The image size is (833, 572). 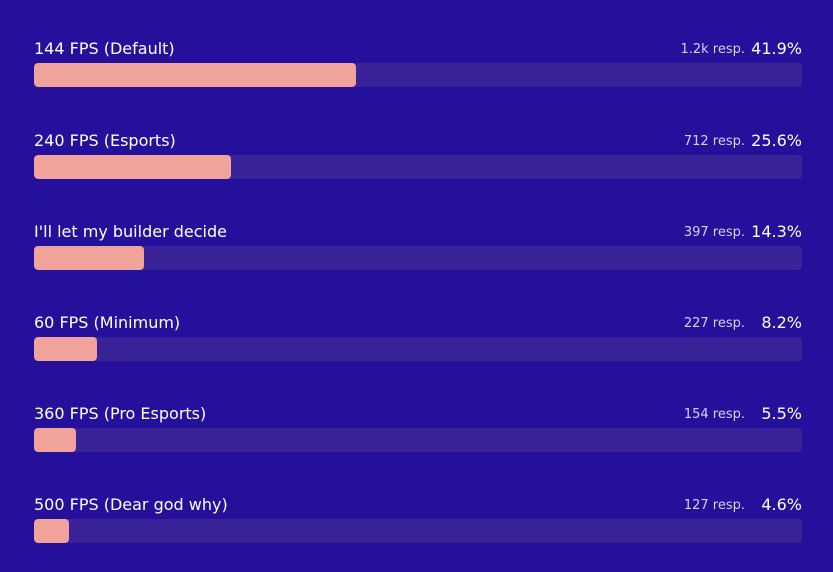 I want to click on option-header: 500 FPS (Dear god why) 127 resp. 4.6%, so click(x=418, y=506).